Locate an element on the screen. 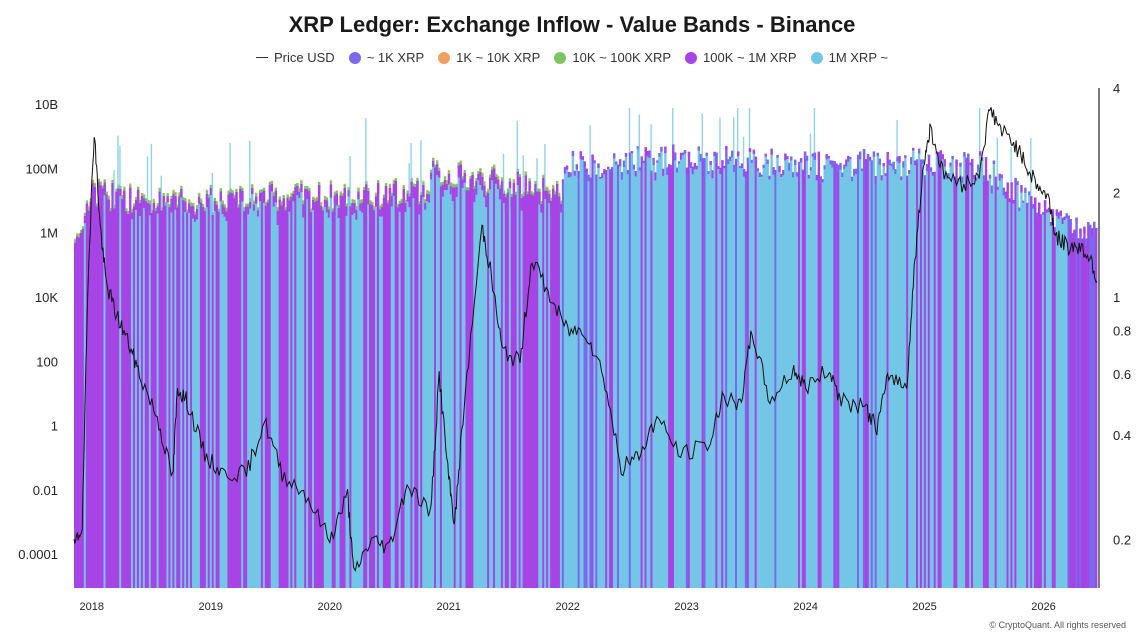  legend-item-band-4: 100K ~ 1M XRP is located at coordinates (741, 57).